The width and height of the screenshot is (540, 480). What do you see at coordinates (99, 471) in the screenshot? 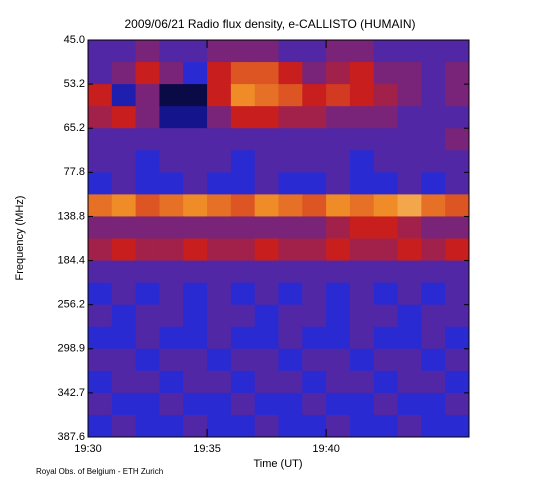
I see `credit: Royal Obs. of Belgium - ETH Zurich` at bounding box center [99, 471].